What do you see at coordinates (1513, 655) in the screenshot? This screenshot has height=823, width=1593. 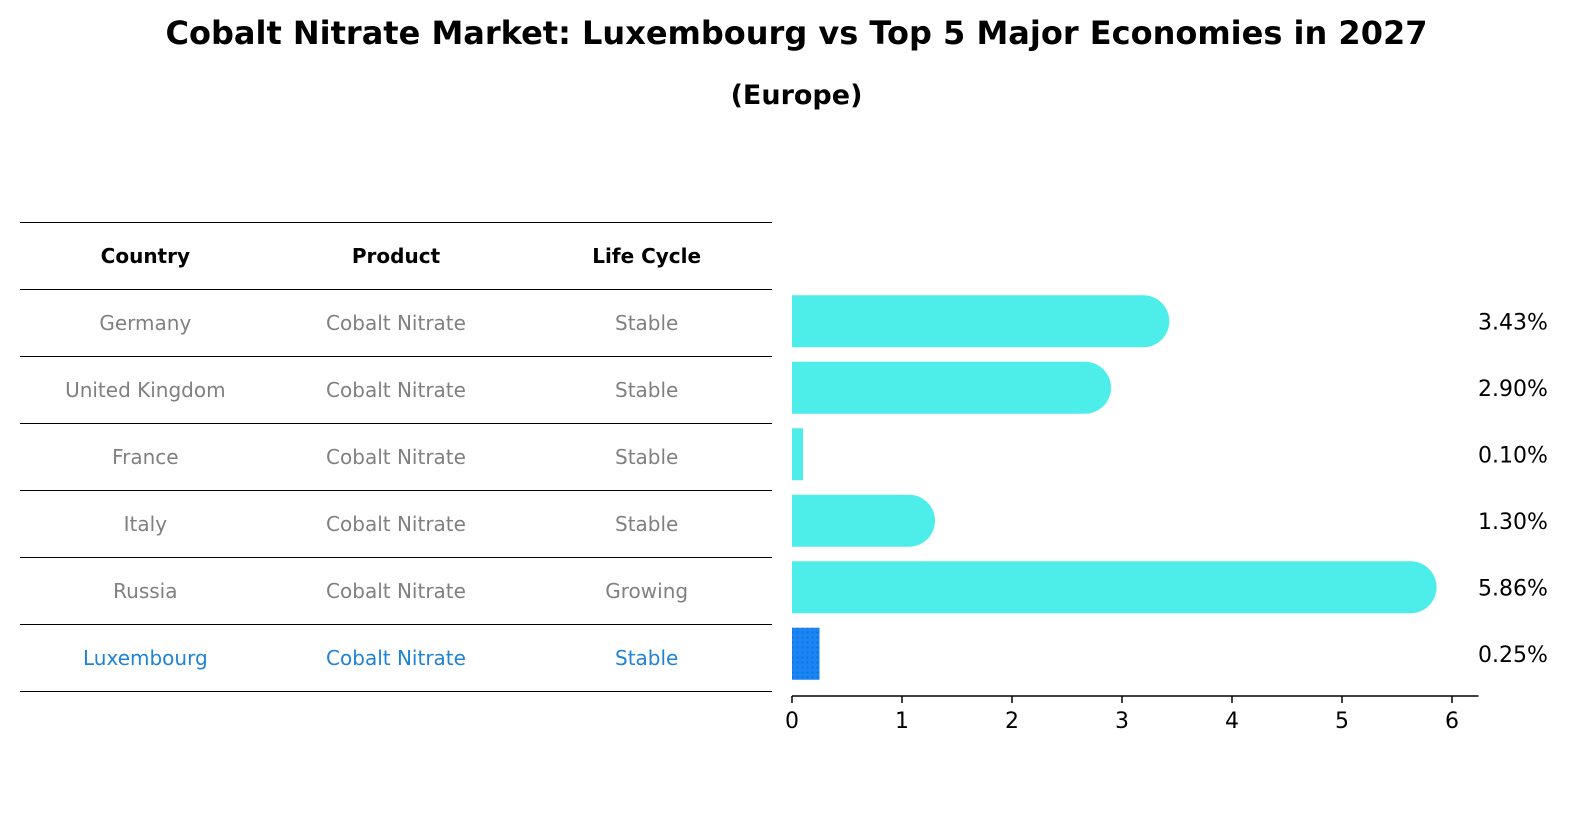 I see `value-label: 0.25%` at bounding box center [1513, 655].